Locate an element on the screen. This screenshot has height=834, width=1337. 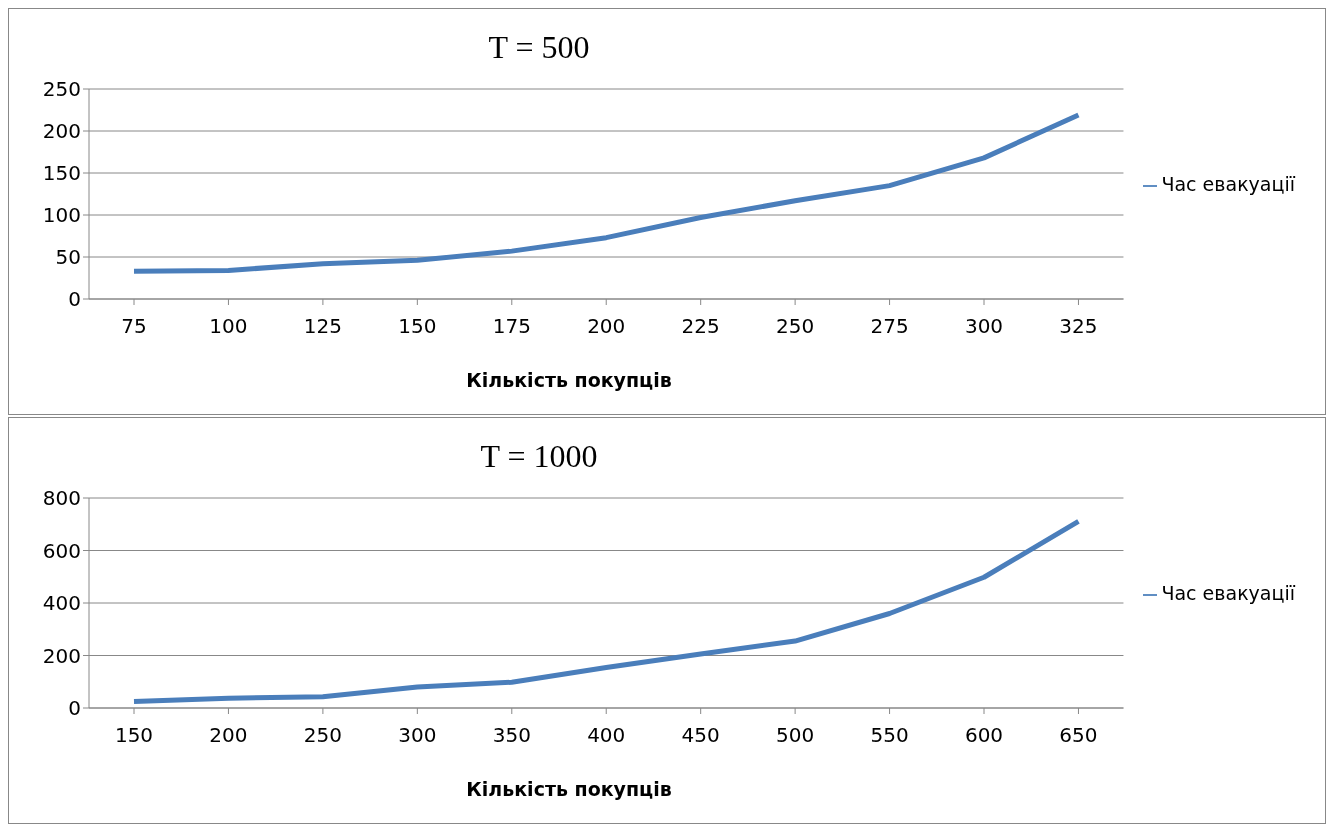
x-tick-label: 100 is located at coordinates (228, 326).